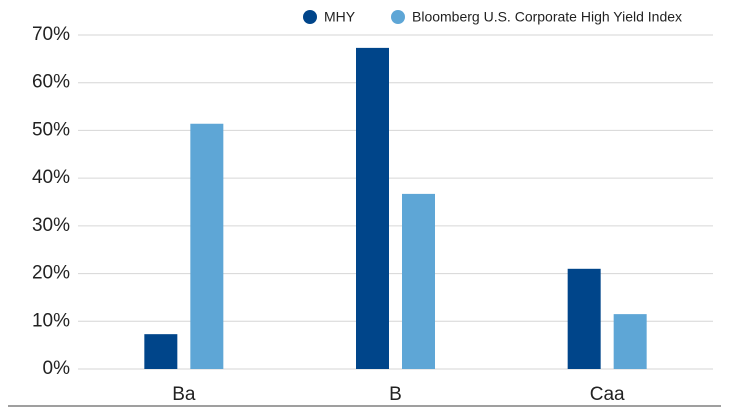 This screenshot has width=729, height=412. I want to click on legend-label: MHY, so click(340, 17).